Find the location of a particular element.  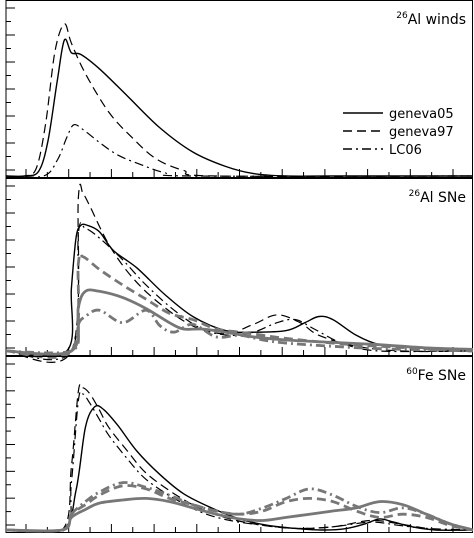

panel-label: 26Al winds is located at coordinates (431, 19).